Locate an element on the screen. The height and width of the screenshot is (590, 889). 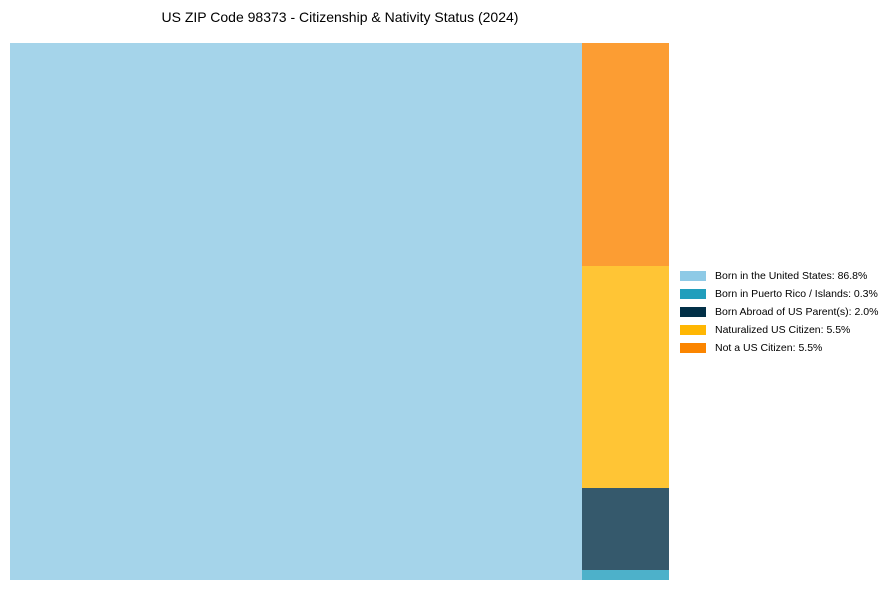
legend-label: Not a US Citizen: 5.5% is located at coordinates (769, 348).